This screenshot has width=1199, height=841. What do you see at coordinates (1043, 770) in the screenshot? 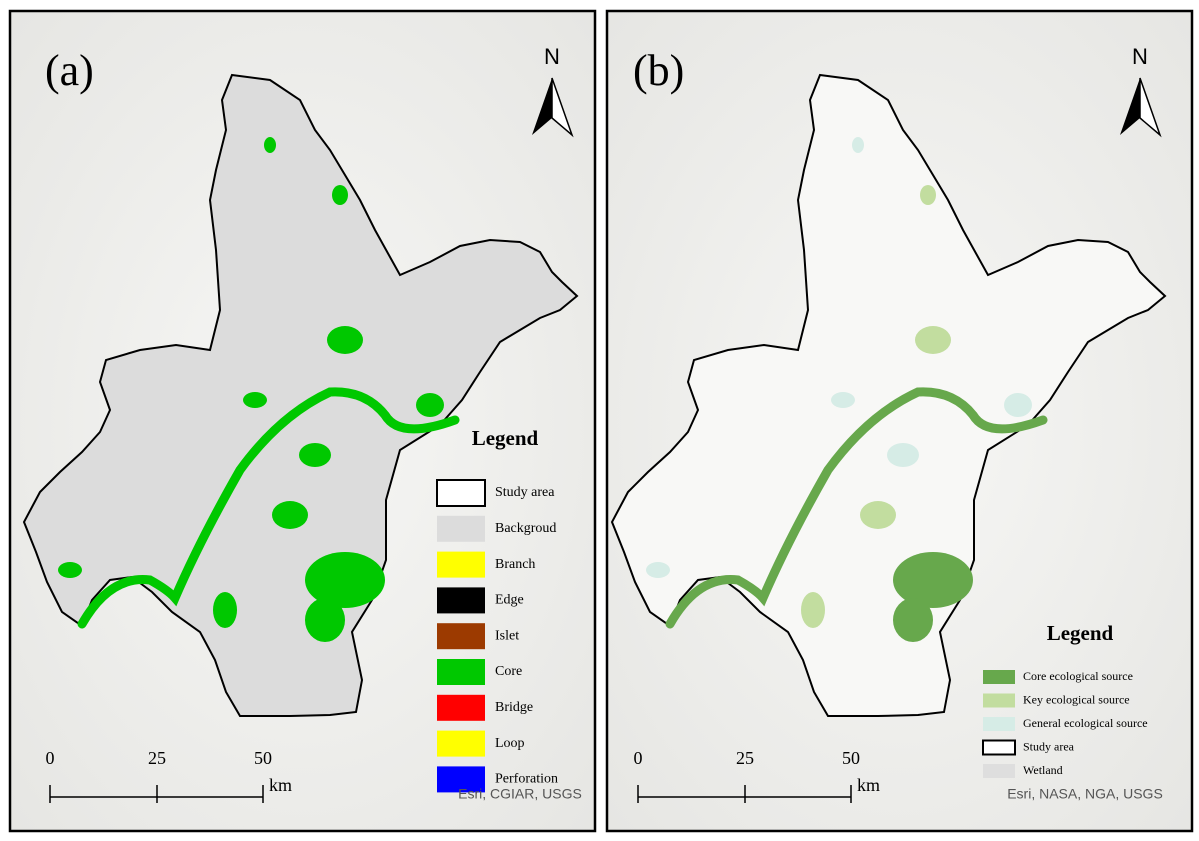
I see `legend-label: Wetland` at bounding box center [1043, 770].